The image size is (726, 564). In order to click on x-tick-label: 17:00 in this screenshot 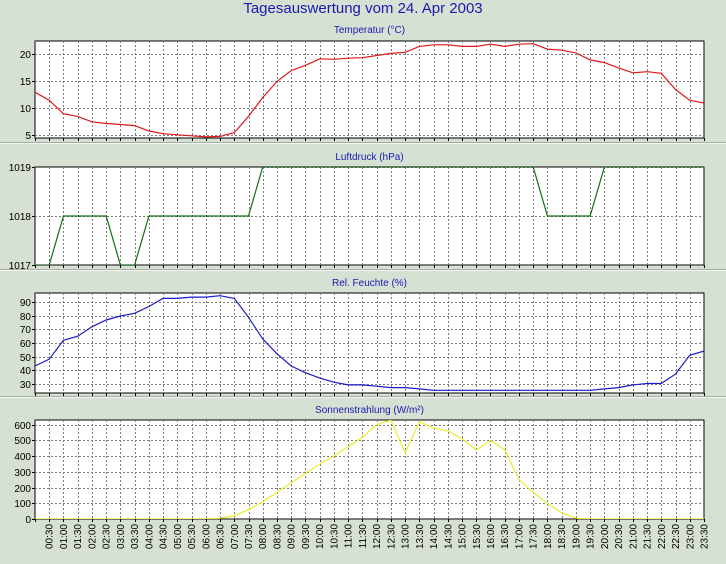, I will do `click(520, 536)`.